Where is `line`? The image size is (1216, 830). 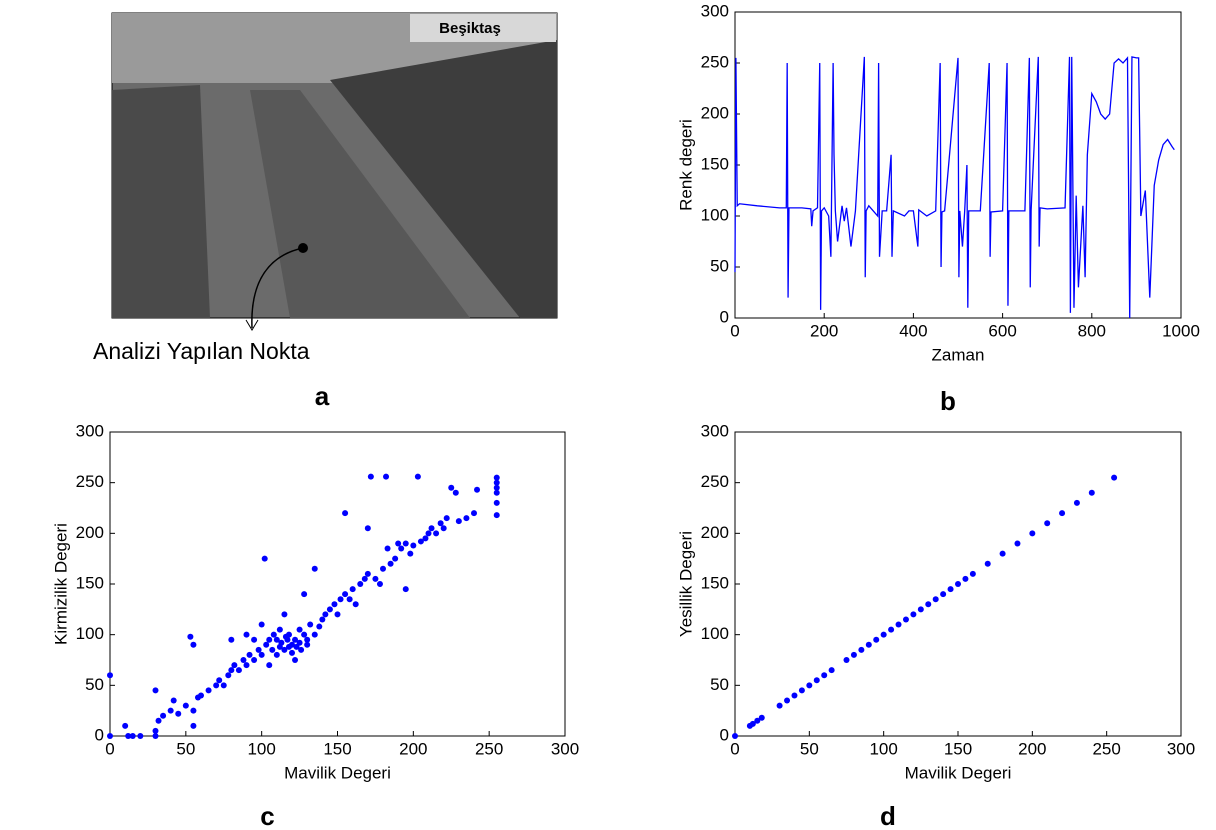
line is located at coordinates (954, 187).